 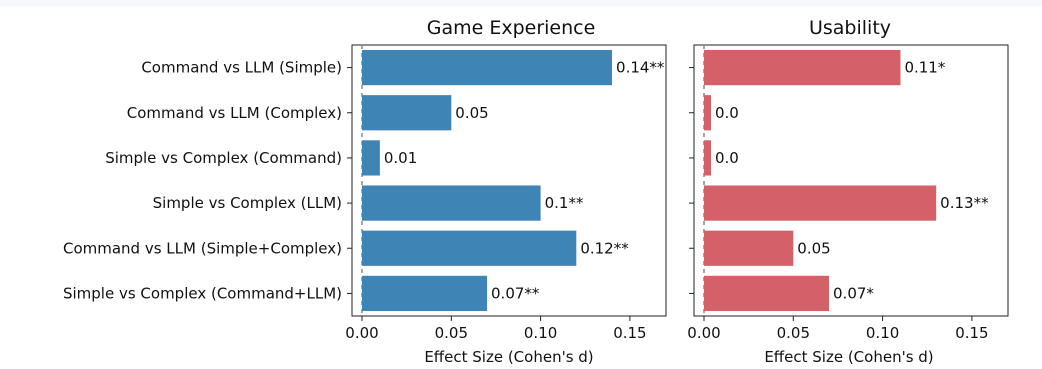 I want to click on y-tick-label-0: Command vs LLM (Simple), so click(x=241, y=68).